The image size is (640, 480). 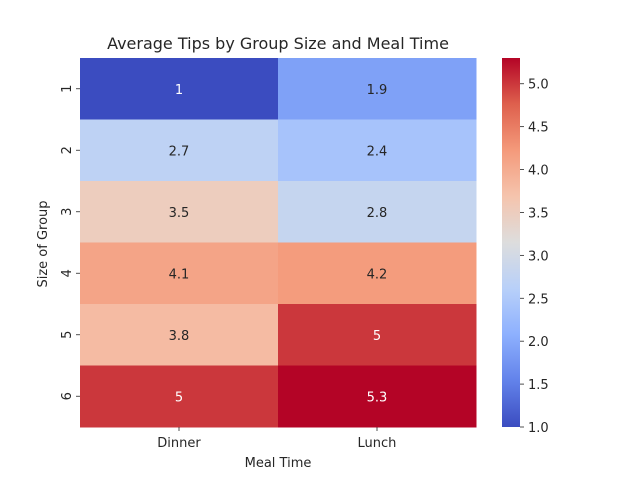 What do you see at coordinates (278, 43) in the screenshot?
I see `chart-title: Average Tips by Group Size and Meal Time` at bounding box center [278, 43].